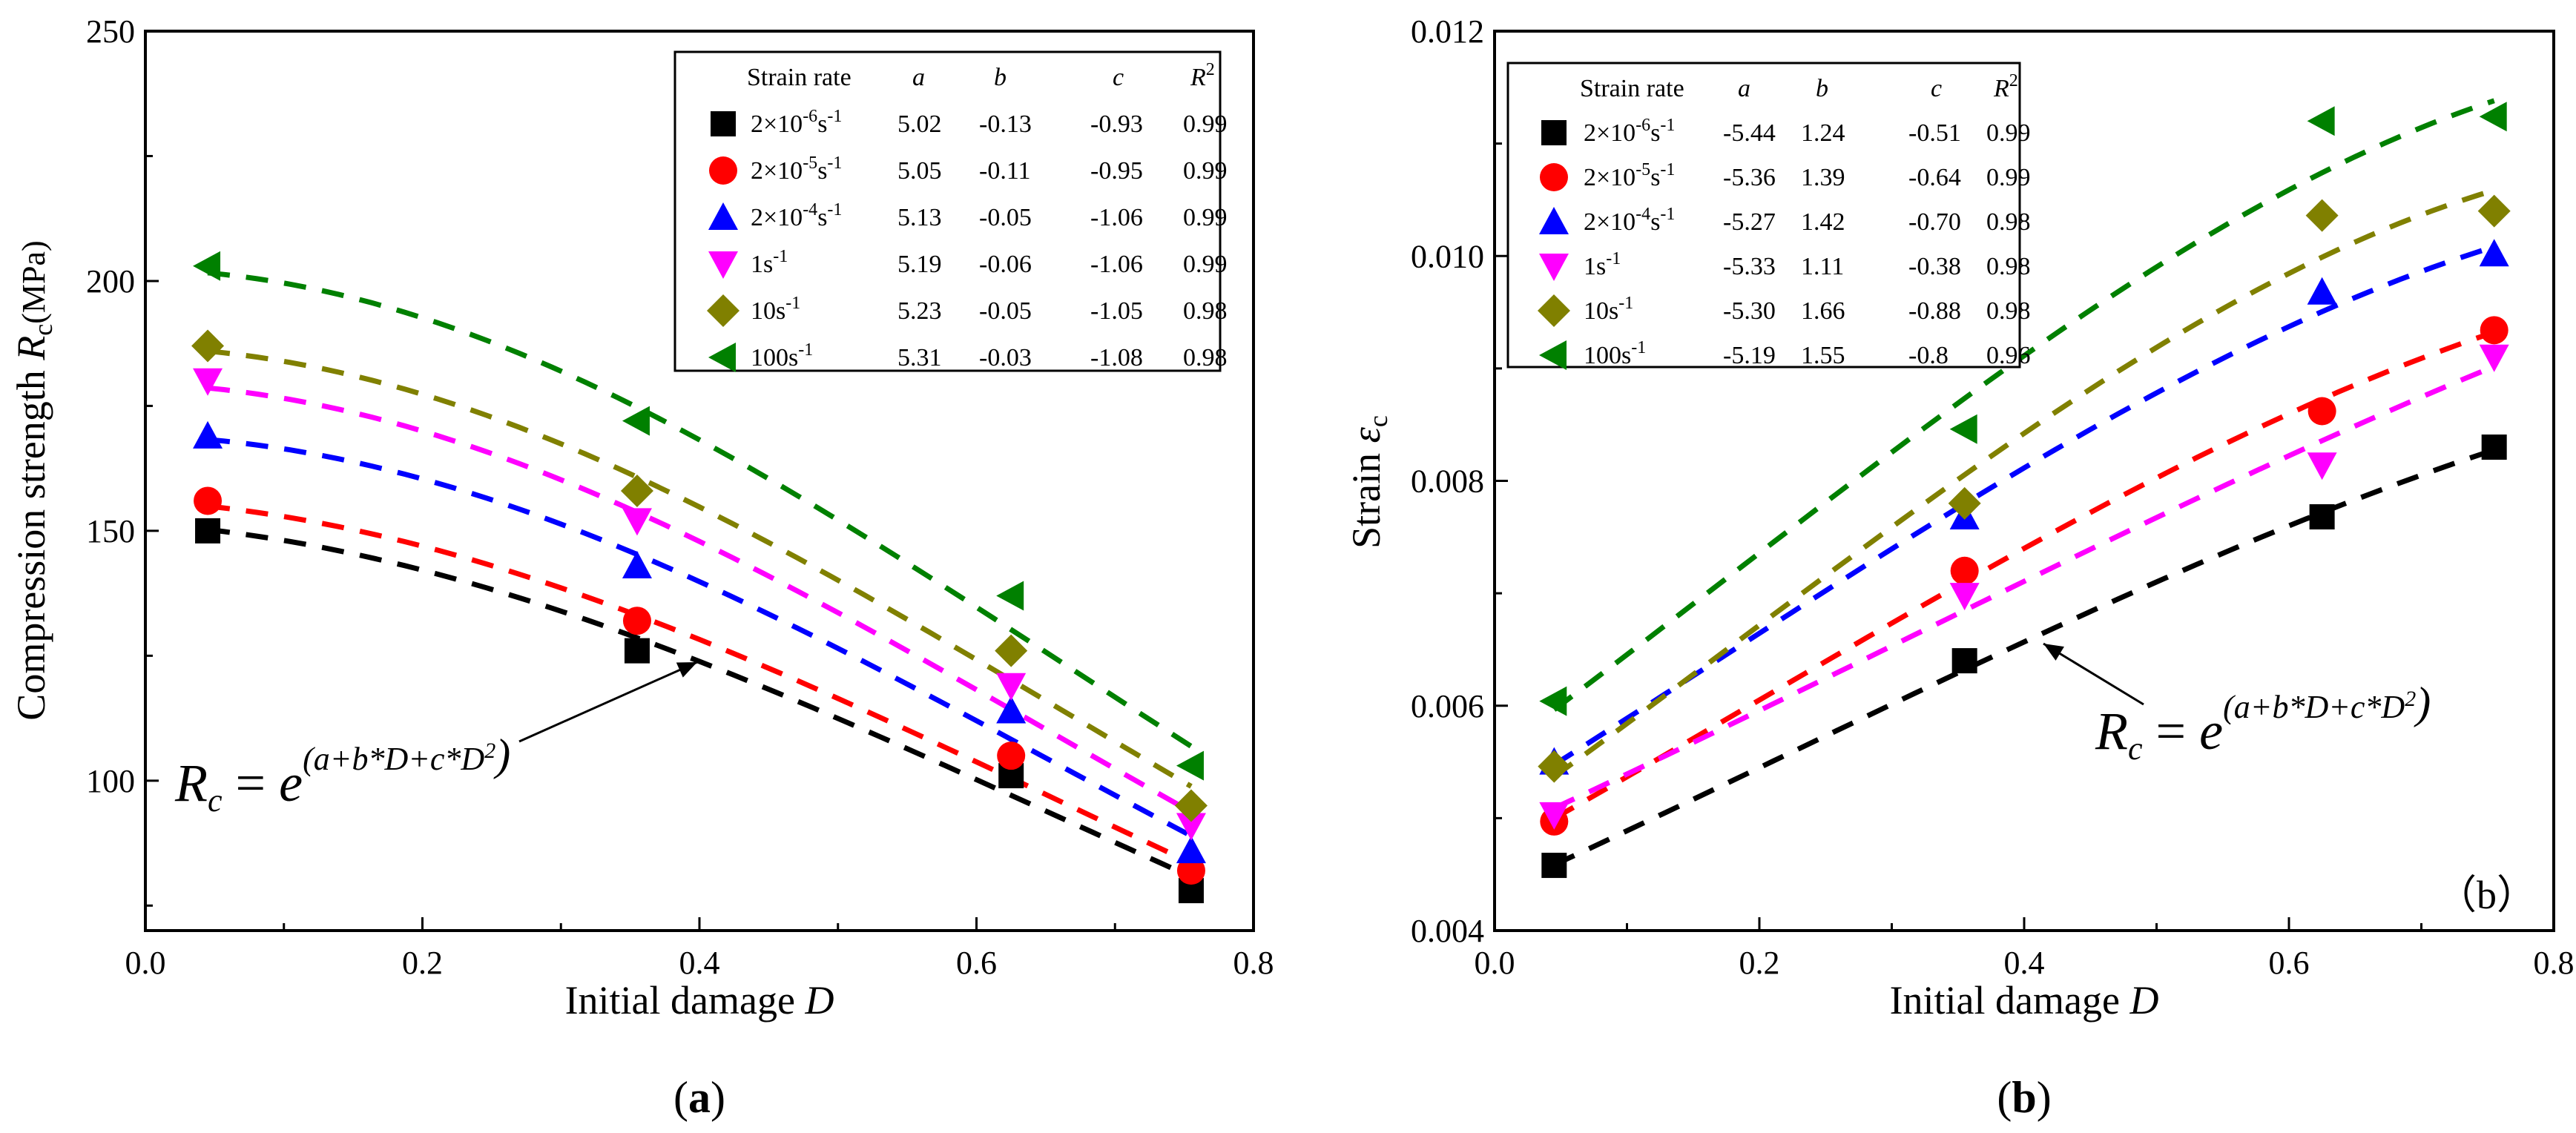 This screenshot has height=1133, width=2576. I want to click on table-b-4: -0.05, so click(1006, 311).